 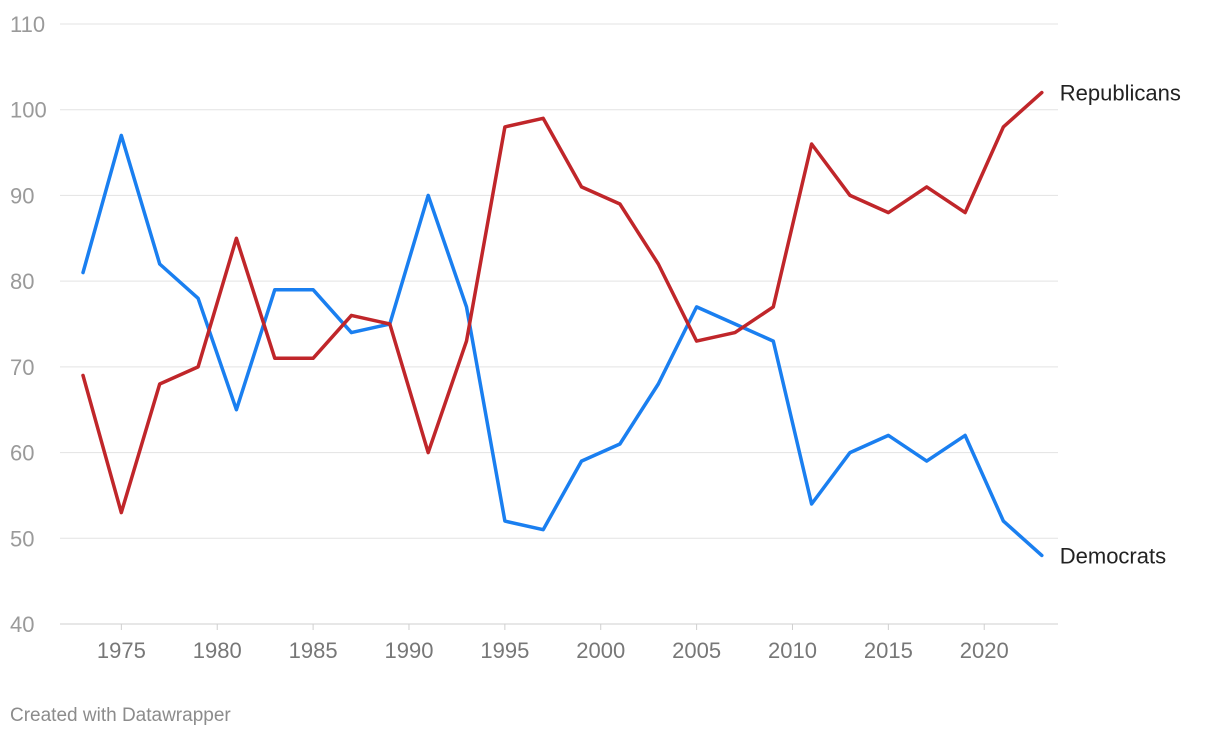 What do you see at coordinates (504, 650) in the screenshot?
I see `x-tick-label: 1995` at bounding box center [504, 650].